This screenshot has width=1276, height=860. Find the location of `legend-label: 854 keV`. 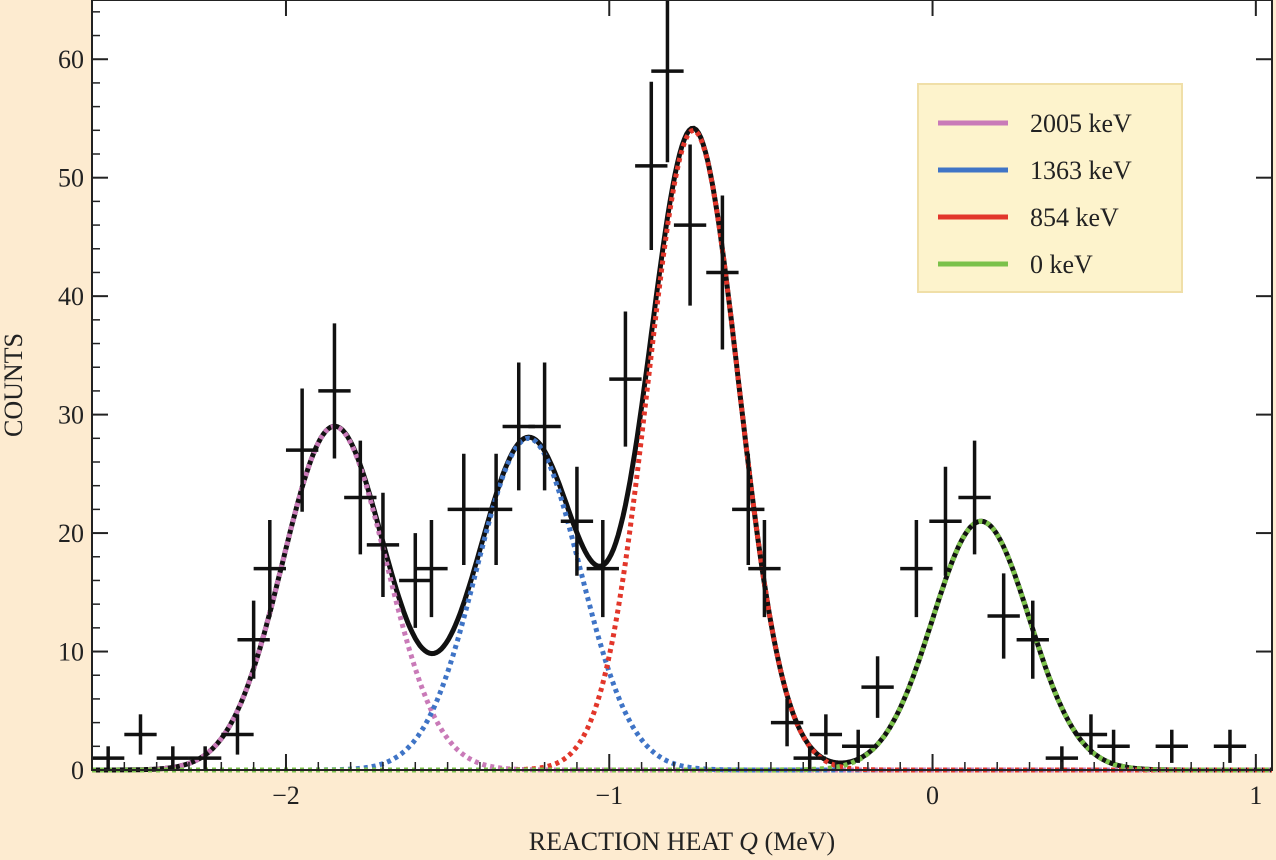

legend-label: 854 keV is located at coordinates (1074, 217).